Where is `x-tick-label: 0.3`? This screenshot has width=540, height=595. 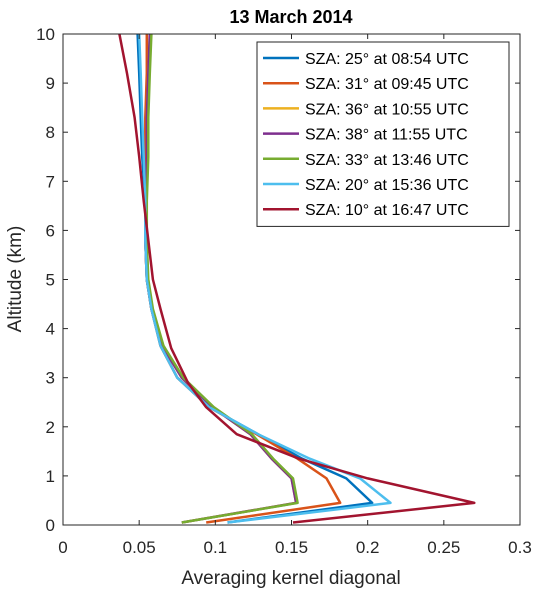 x-tick-label: 0.3 is located at coordinates (520, 547).